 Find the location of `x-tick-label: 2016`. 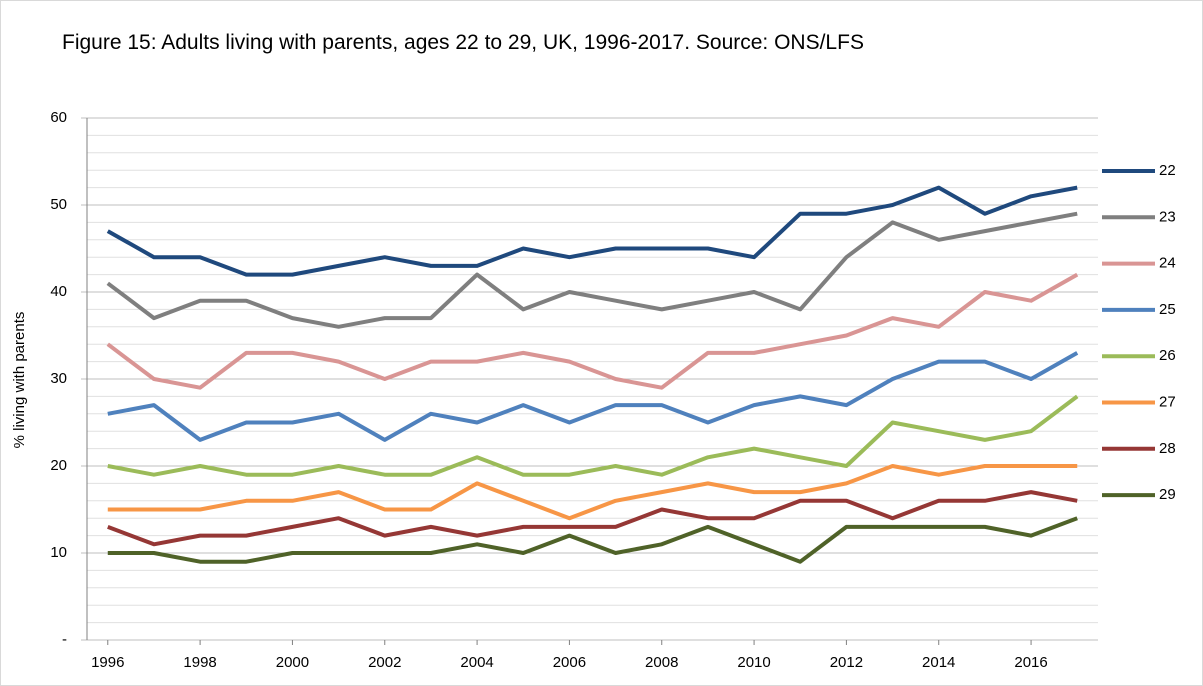

x-tick-label: 2016 is located at coordinates (1030, 662).